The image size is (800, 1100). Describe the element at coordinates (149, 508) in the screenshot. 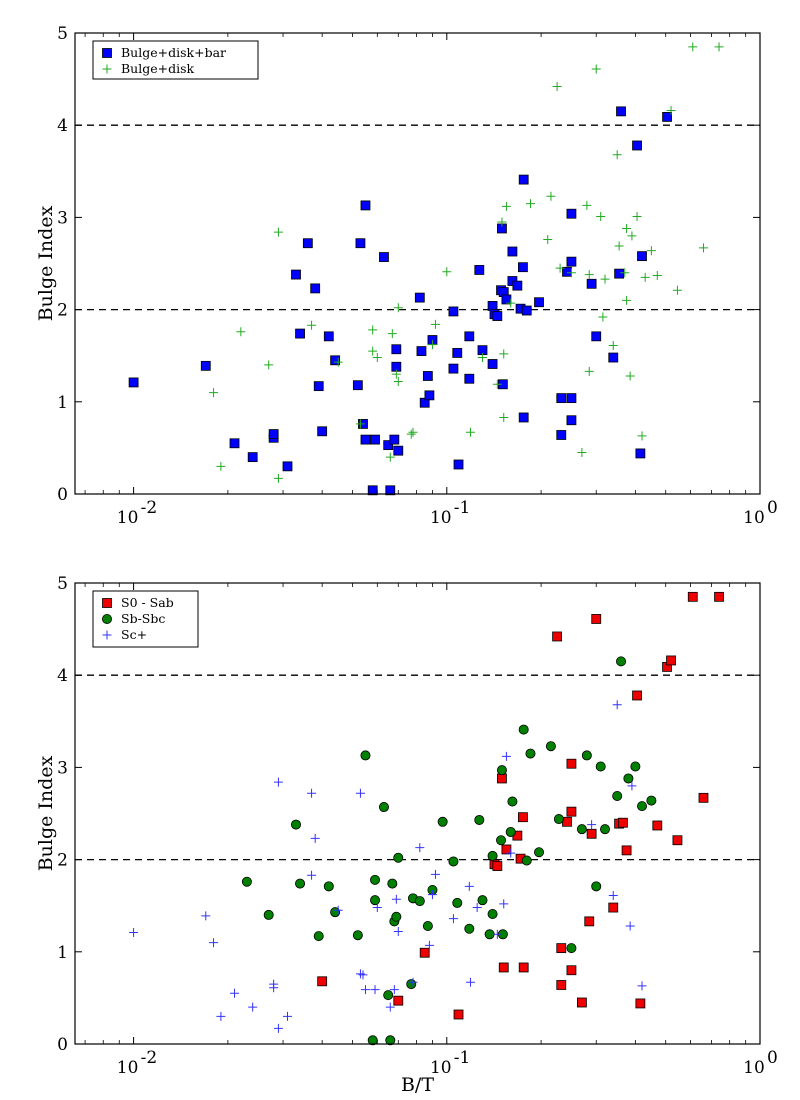

I see `x-tick-exponent: -2` at that location.